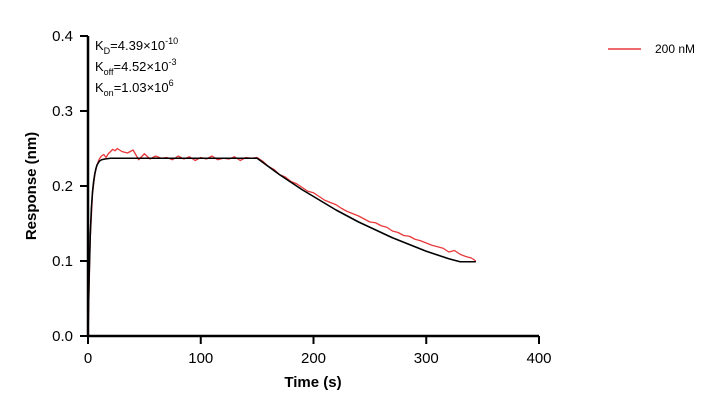 Image resolution: width=719 pixels, height=412 pixels. Describe the element at coordinates (88, 358) in the screenshot. I see `x-tick-label: 0` at that location.